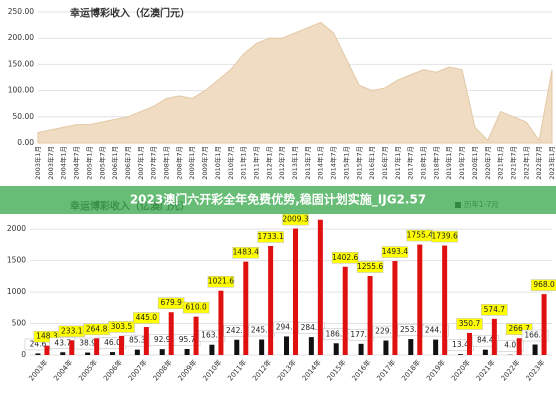  What do you see at coordinates (420, 235) in the screenshot?
I see `value-label: 1755.4` at bounding box center [420, 235].